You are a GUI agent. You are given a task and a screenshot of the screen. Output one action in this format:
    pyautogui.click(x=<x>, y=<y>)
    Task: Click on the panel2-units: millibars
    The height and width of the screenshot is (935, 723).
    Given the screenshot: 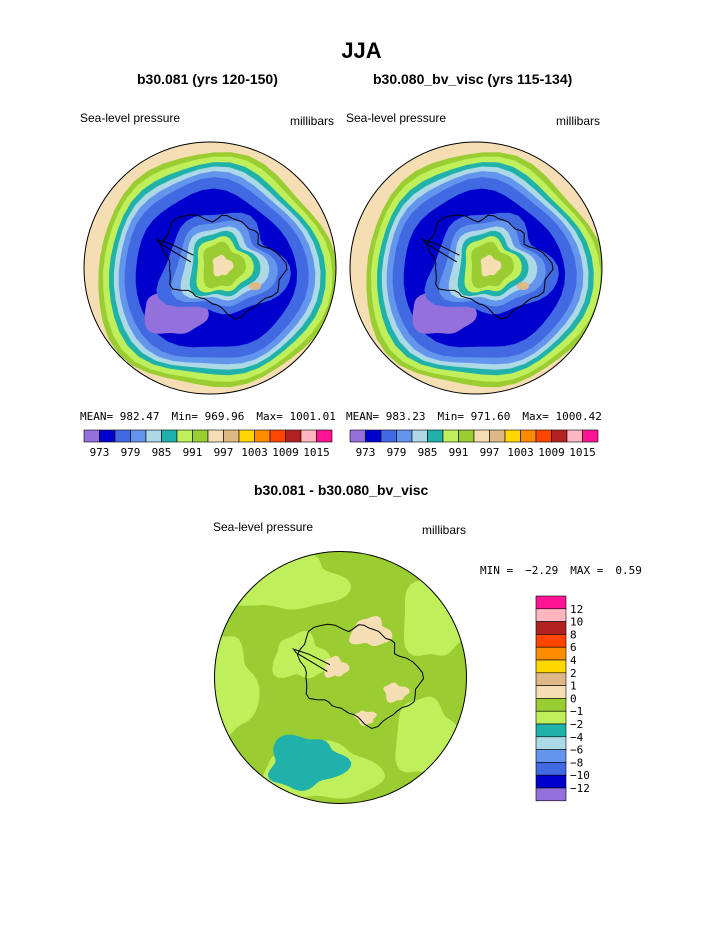 What is the action you would take?
    pyautogui.click(x=578, y=121)
    